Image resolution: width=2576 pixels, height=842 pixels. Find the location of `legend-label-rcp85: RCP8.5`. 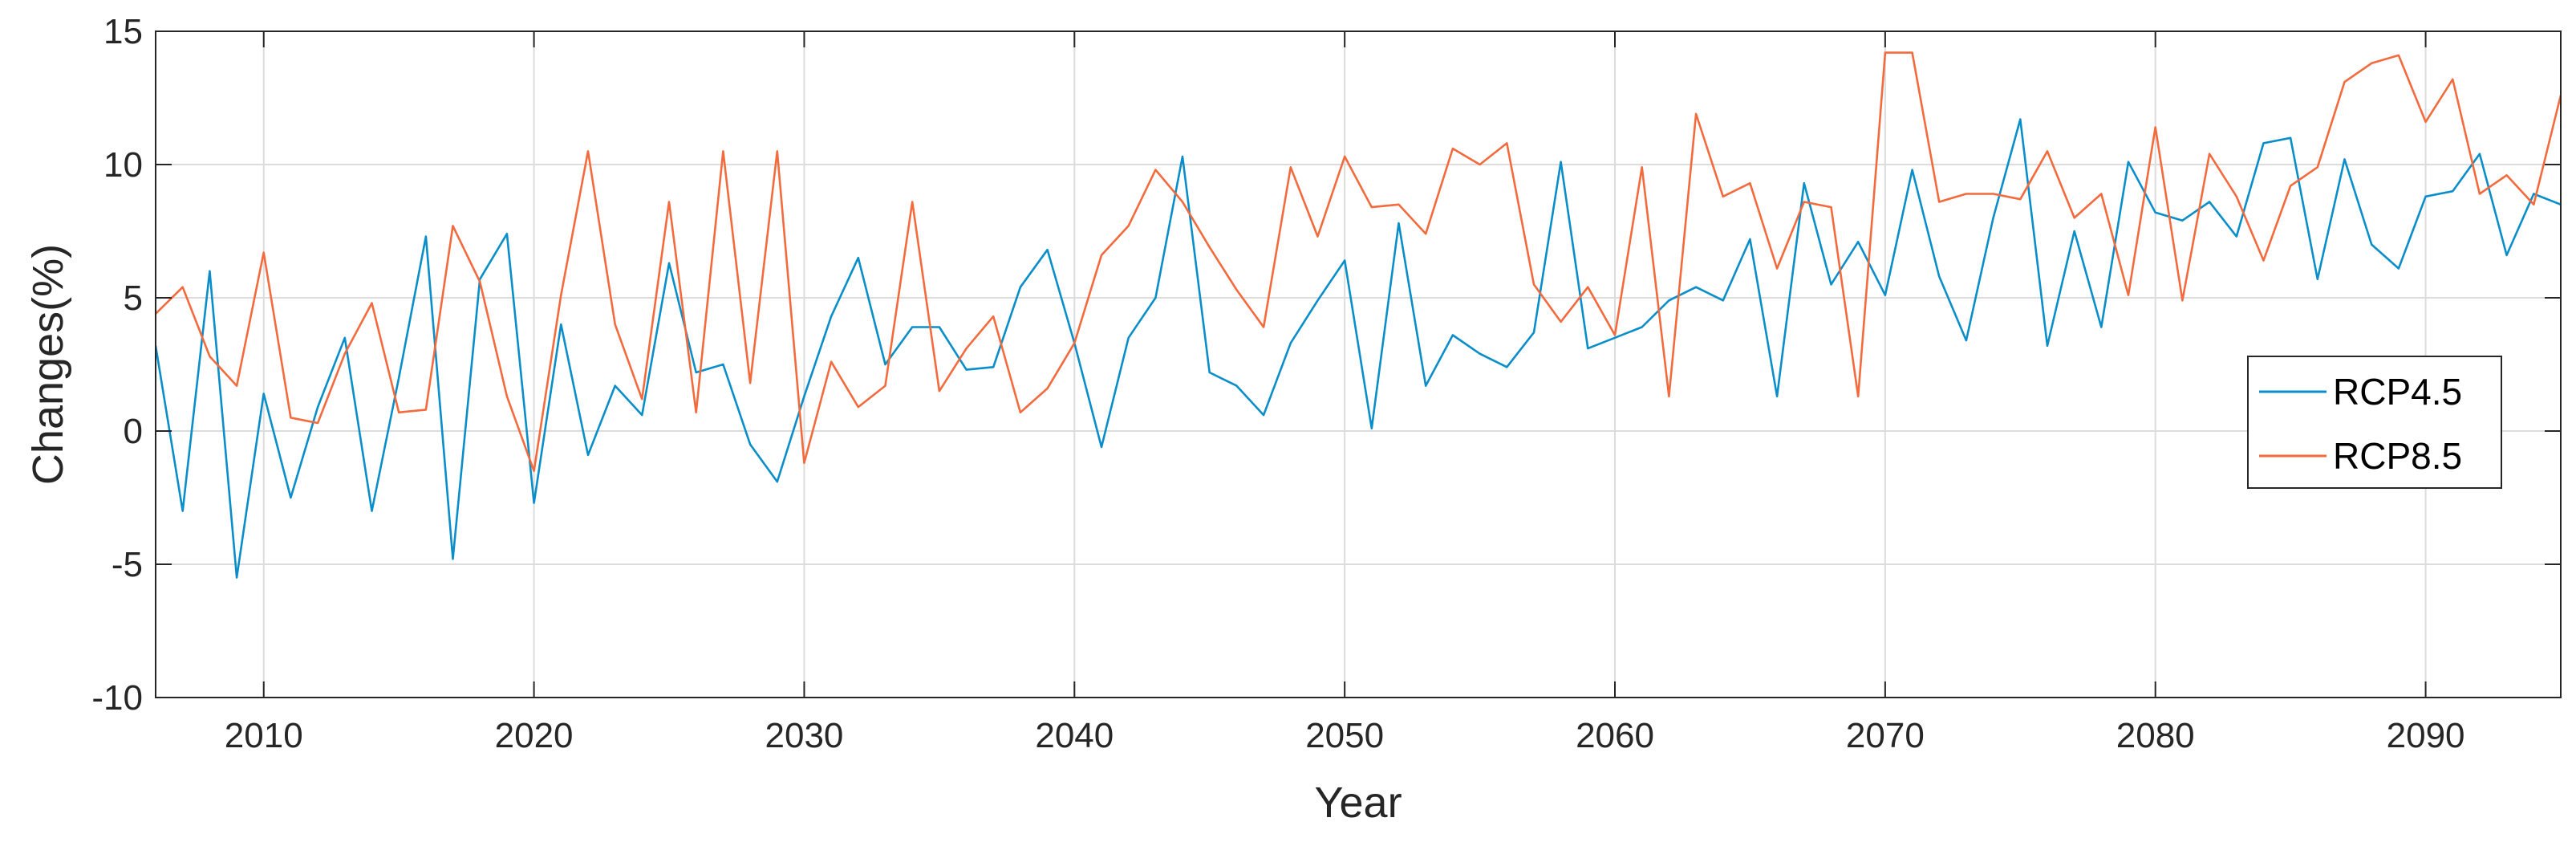

legend-label-rcp85: RCP8.5 is located at coordinates (2397, 456).